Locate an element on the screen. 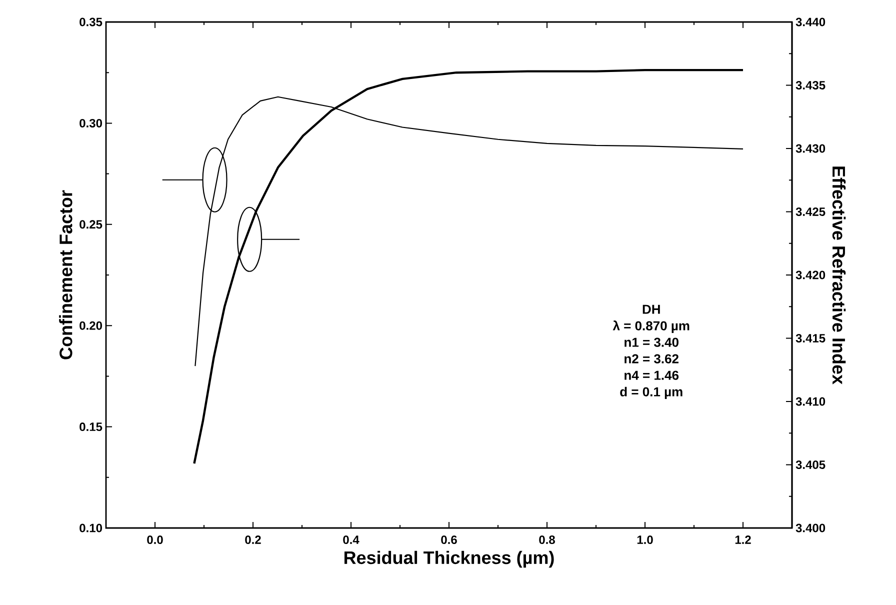 This screenshot has width=896, height=605. annotation: d = 0.1 µm is located at coordinates (651, 392).